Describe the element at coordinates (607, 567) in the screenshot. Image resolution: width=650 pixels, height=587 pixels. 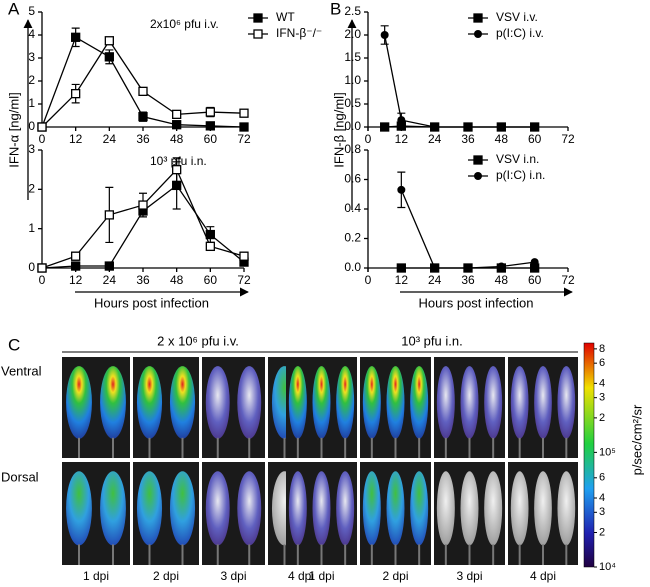
I see `colorbar-tick-label: 10⁴` at that location.